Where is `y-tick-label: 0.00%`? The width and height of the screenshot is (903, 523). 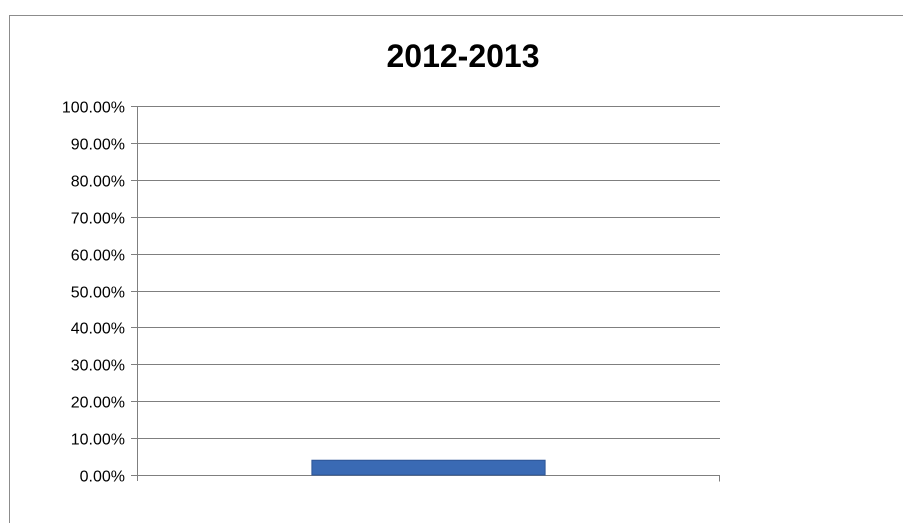 y-tick-label: 0.00% is located at coordinates (102, 477).